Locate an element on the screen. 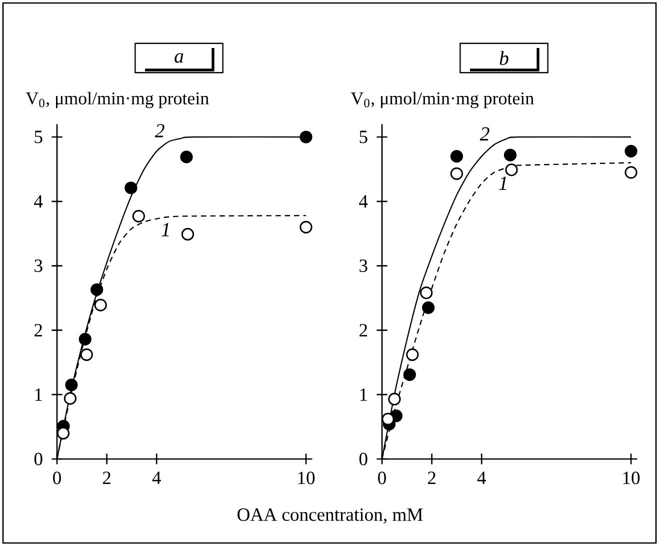 This screenshot has height=546, width=659. chart-title: a is located at coordinates (179, 58).